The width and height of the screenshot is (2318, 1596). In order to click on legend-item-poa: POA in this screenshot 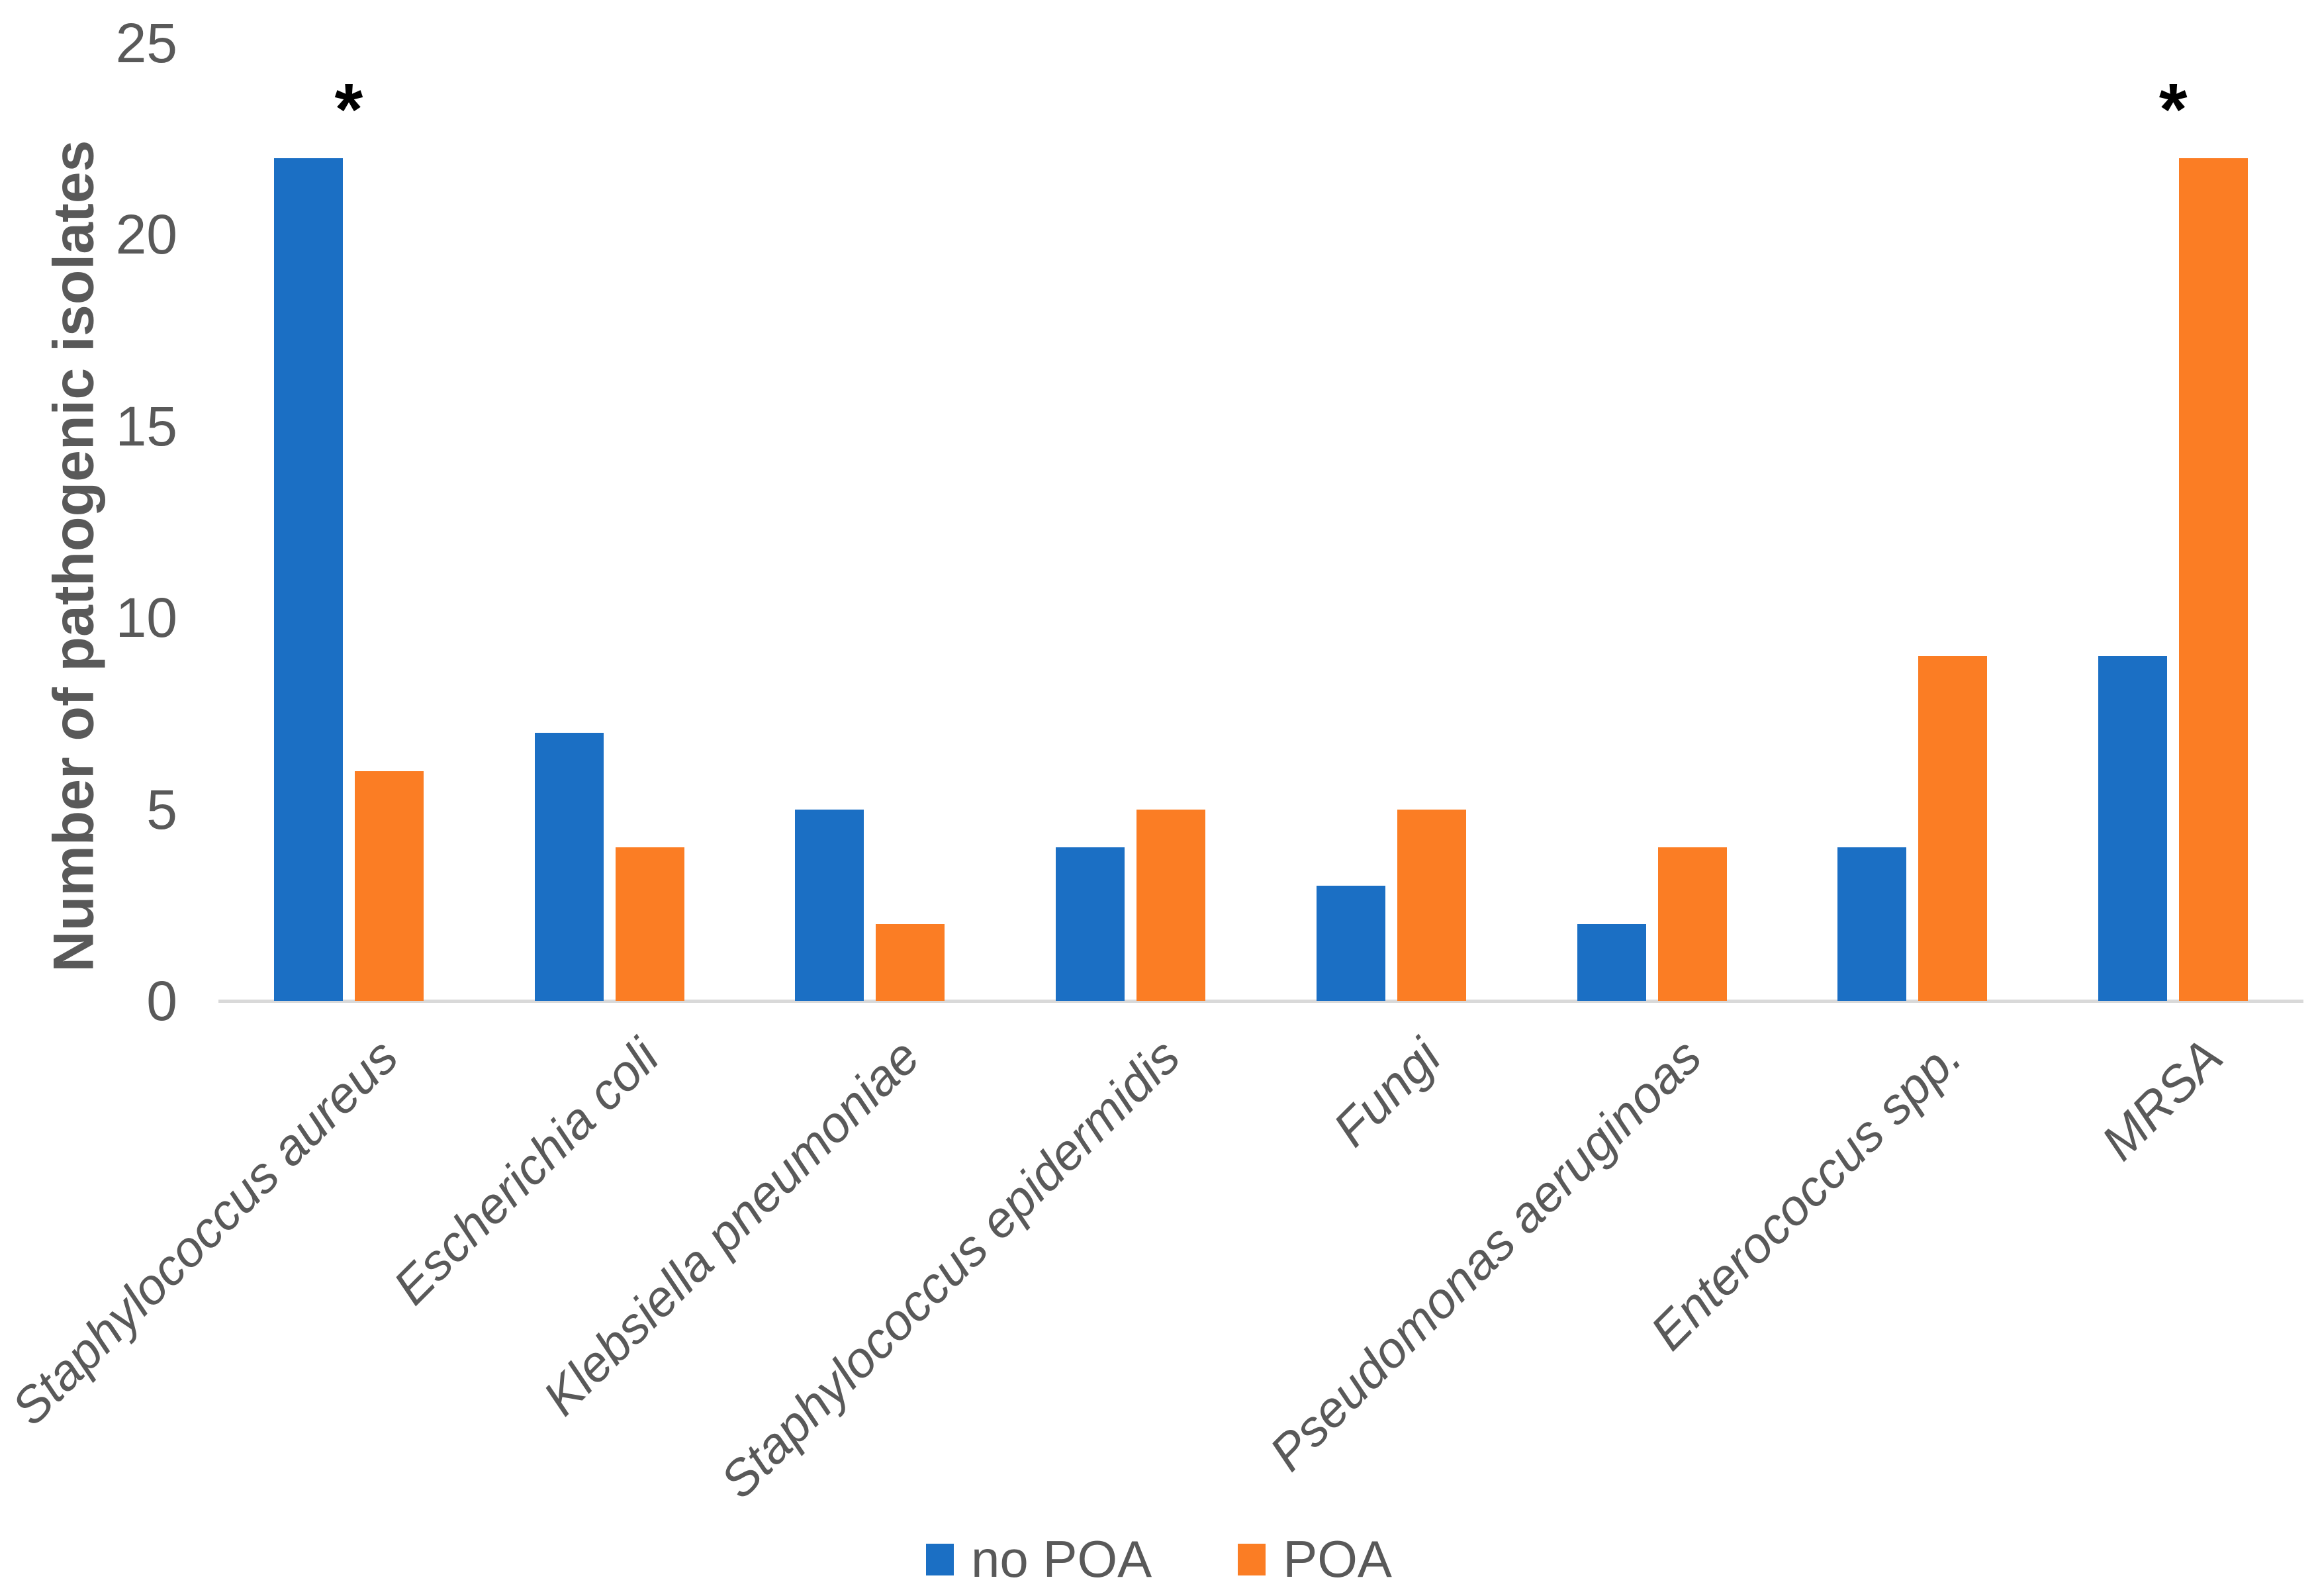, I will do `click(1315, 1559)`.